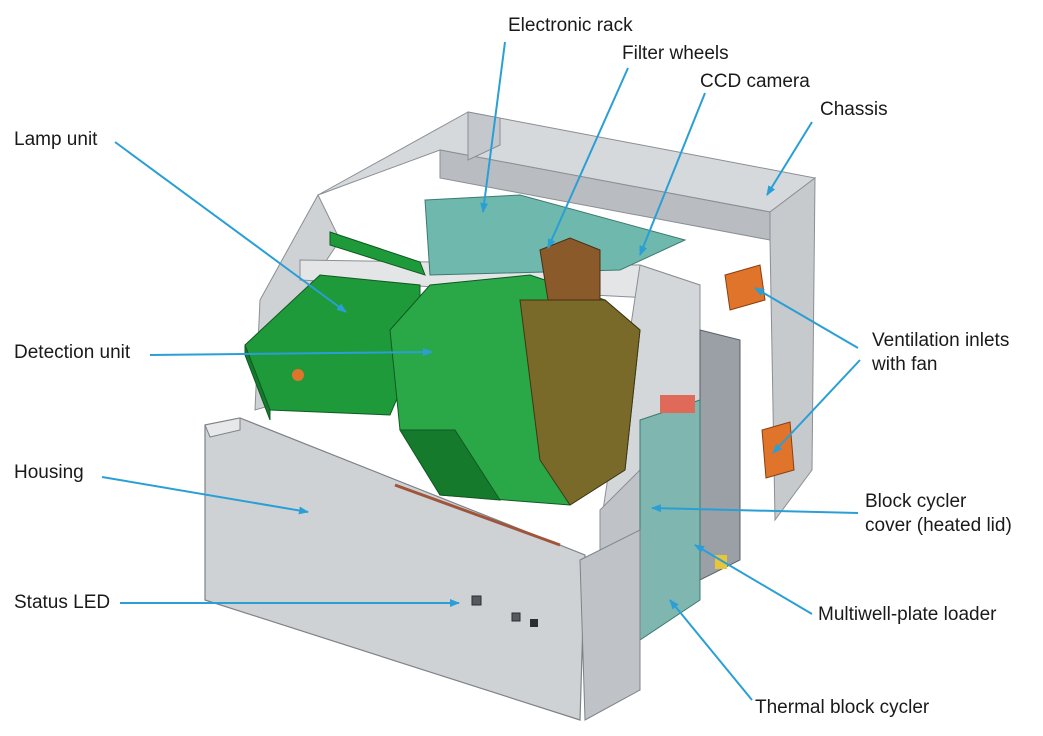  What do you see at coordinates (854, 109) in the screenshot?
I see `label-chassis: Chassis` at bounding box center [854, 109].